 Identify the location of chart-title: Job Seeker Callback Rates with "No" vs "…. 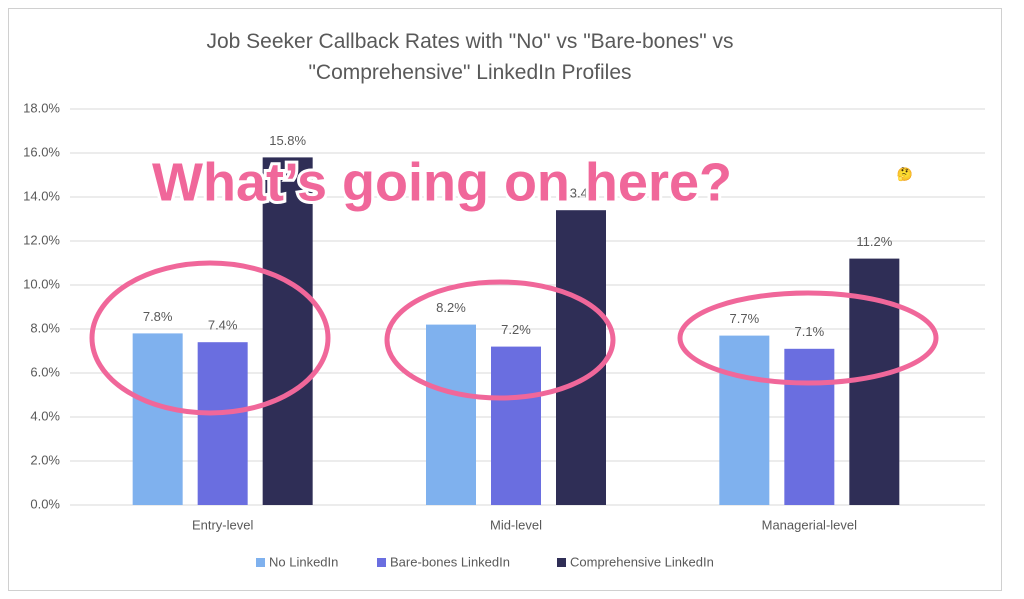
(470, 57).